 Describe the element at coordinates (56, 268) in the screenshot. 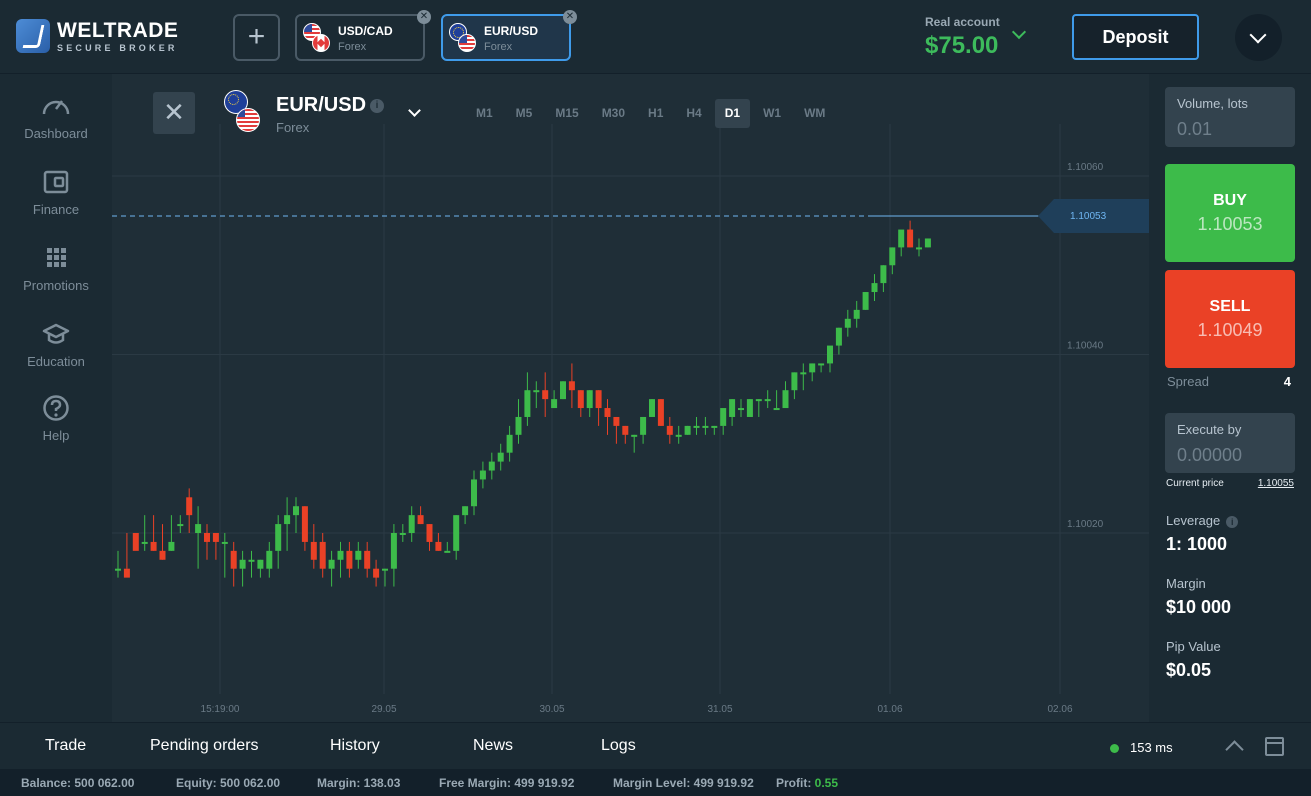

I see `sidebar-item-promotions: Promotions` at that location.